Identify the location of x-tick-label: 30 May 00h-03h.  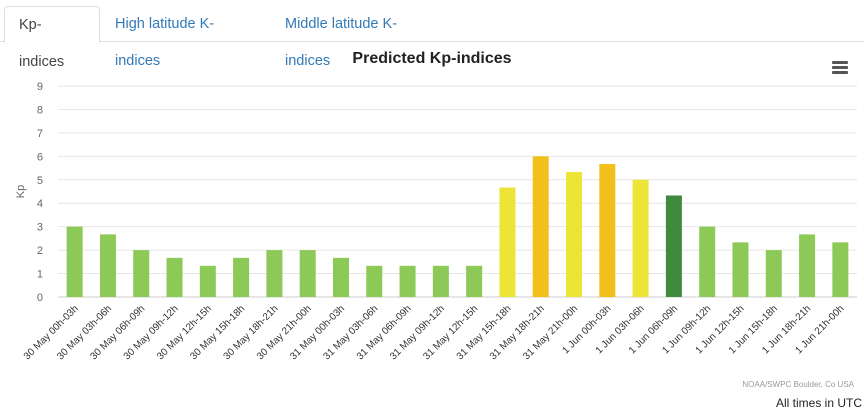
(51, 332).